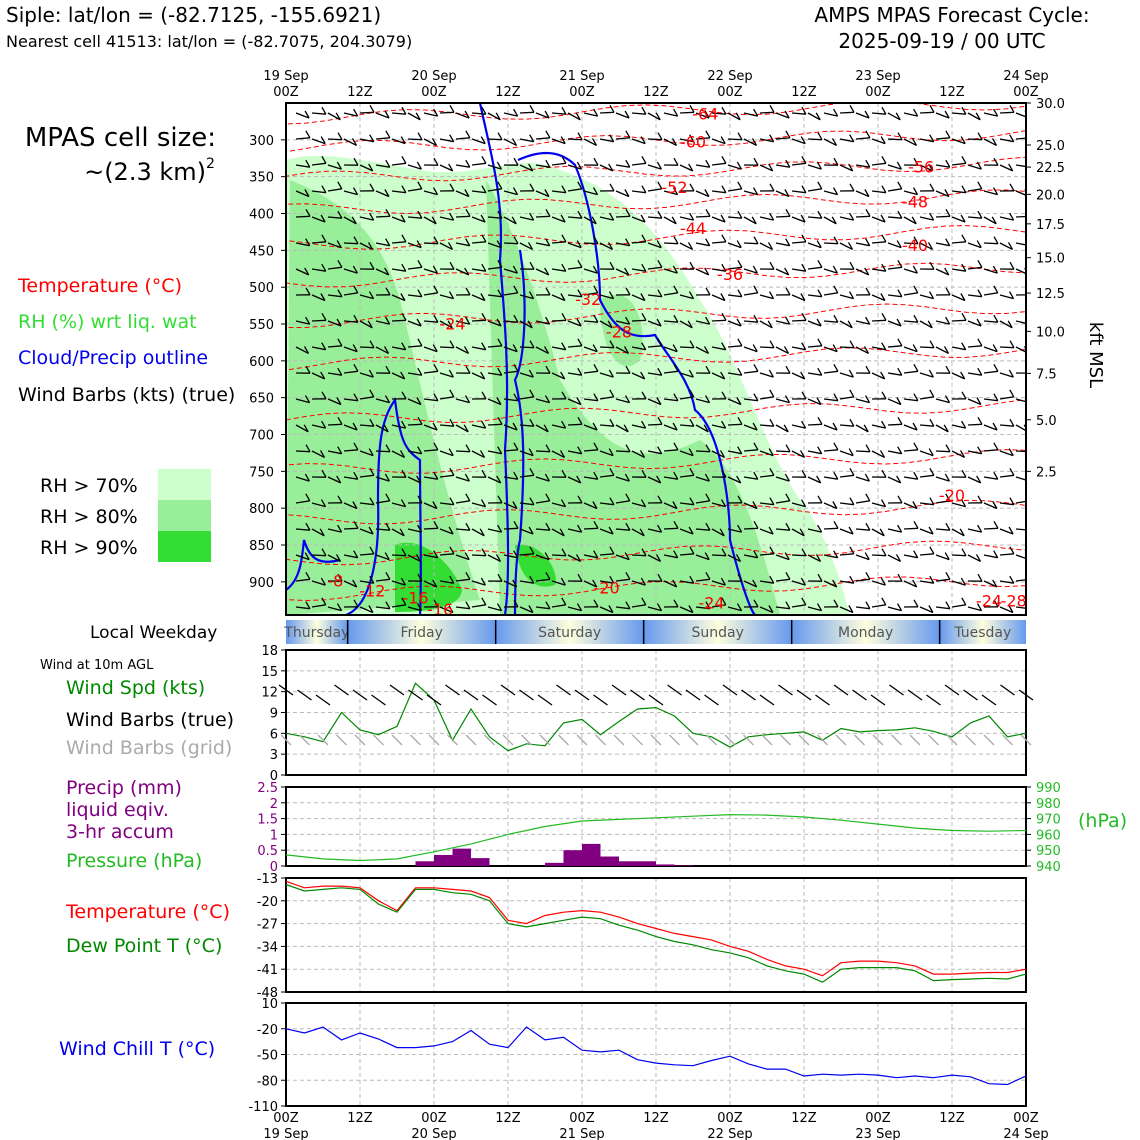 Image resolution: width=1140 pixels, height=1140 pixels. What do you see at coordinates (317, 632) in the screenshot?
I see `weekday-segment` at bounding box center [317, 632].